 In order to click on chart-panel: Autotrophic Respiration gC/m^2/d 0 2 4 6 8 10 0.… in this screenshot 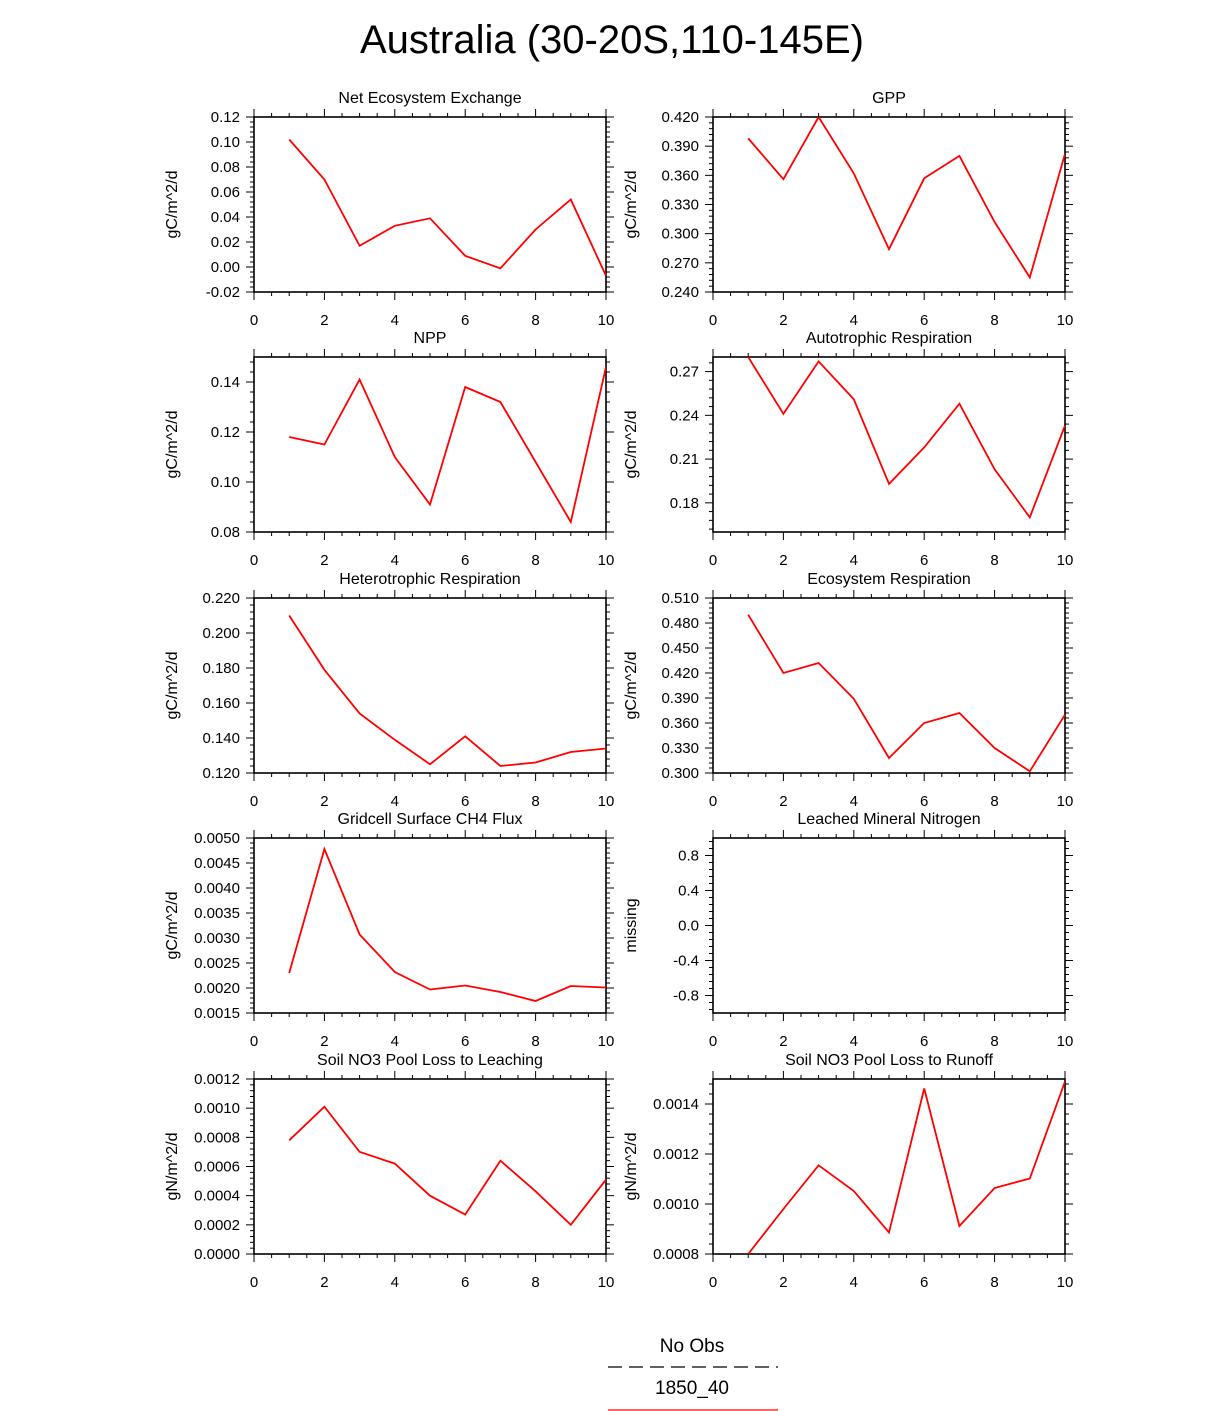, I will do `click(848, 449)`.